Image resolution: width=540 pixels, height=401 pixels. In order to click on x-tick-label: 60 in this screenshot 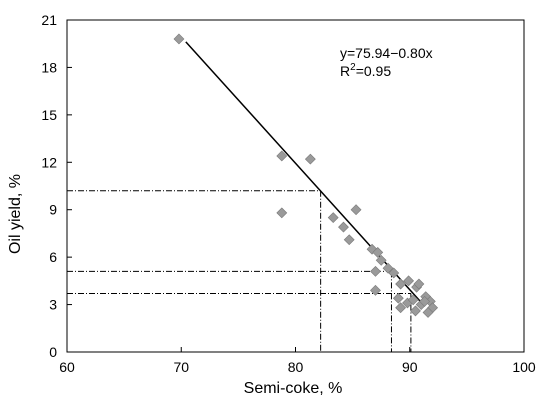, I will do `click(67, 367)`.